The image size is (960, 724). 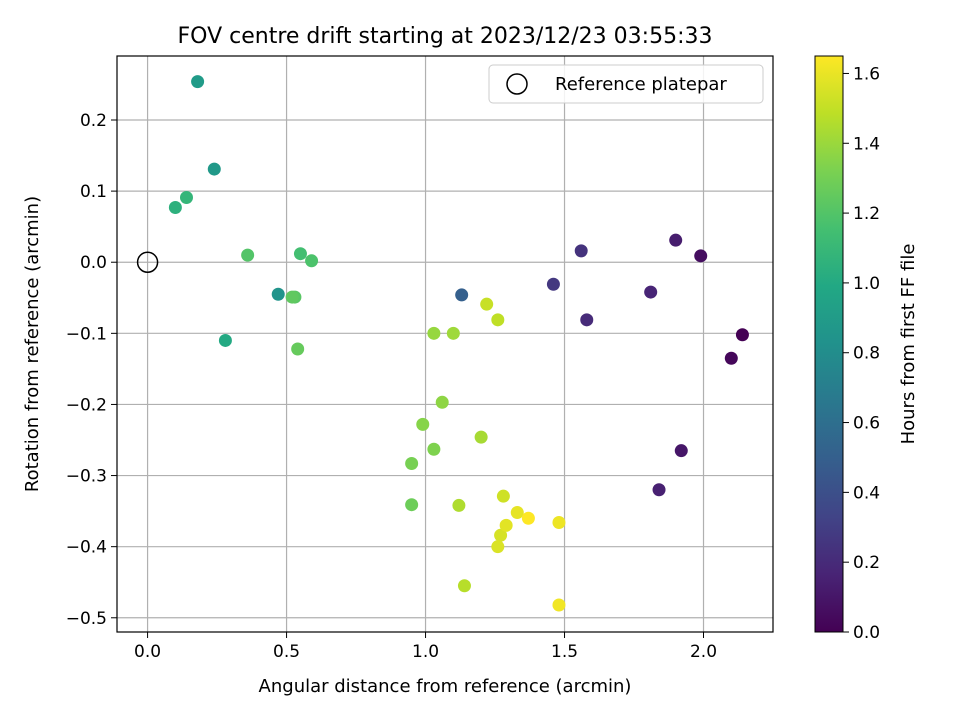 I want to click on legend: Reference platepar, so click(x=626, y=84).